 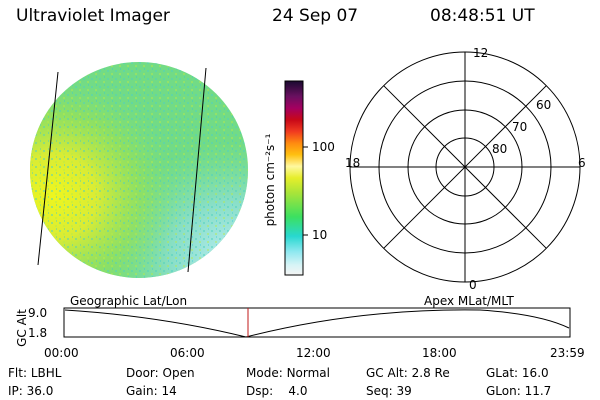 What do you see at coordinates (315, 16) in the screenshot?
I see `date-label: 24 Sep 07` at bounding box center [315, 16].